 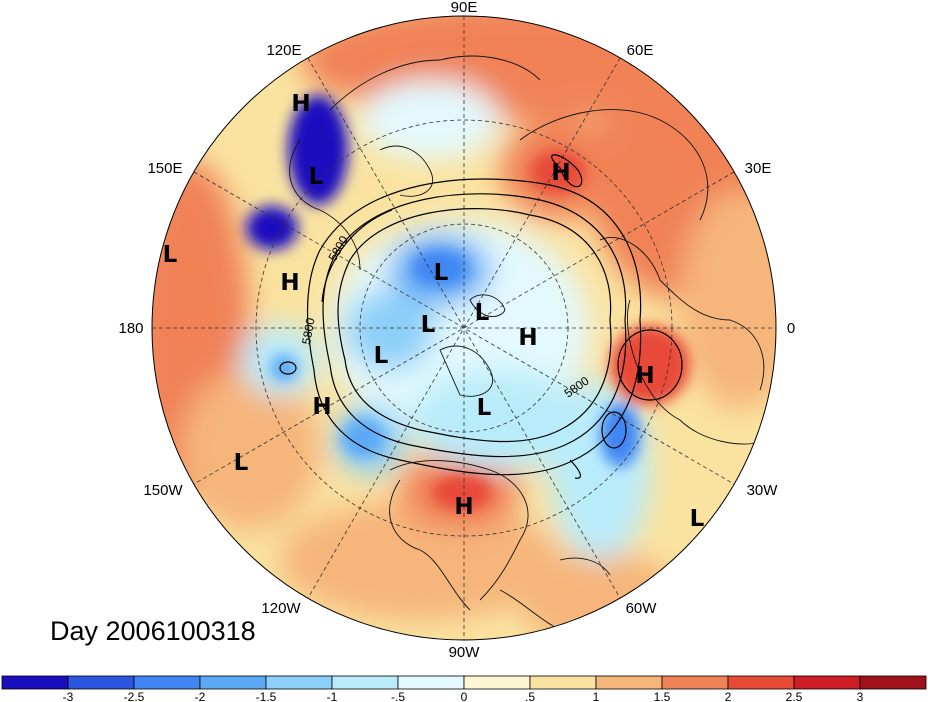 What do you see at coordinates (794, 696) in the screenshot?
I see `colorbar-tick-label: 2.5` at bounding box center [794, 696].